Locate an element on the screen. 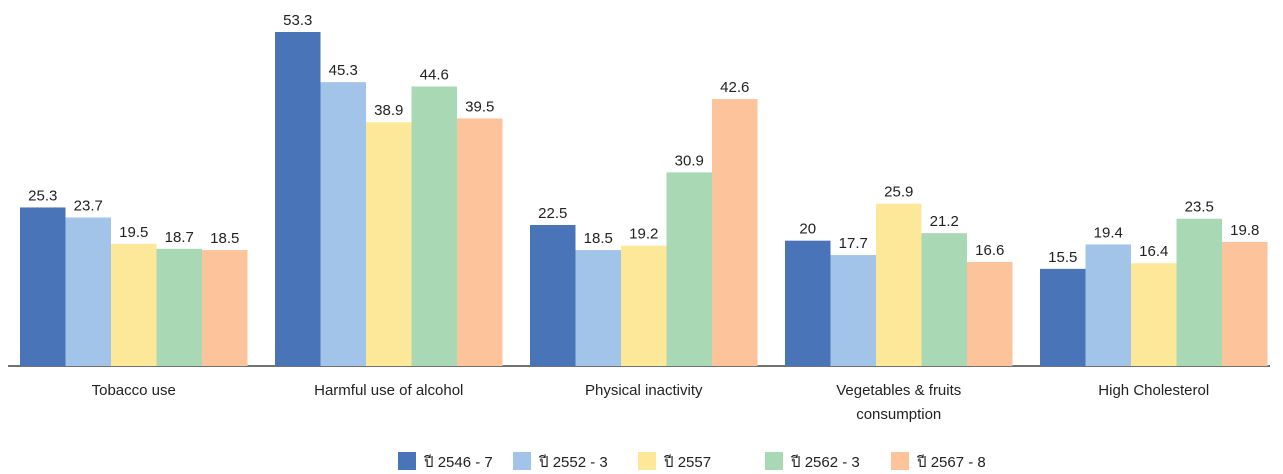  legend-label: ปี 2567 - 8 is located at coordinates (951, 462).